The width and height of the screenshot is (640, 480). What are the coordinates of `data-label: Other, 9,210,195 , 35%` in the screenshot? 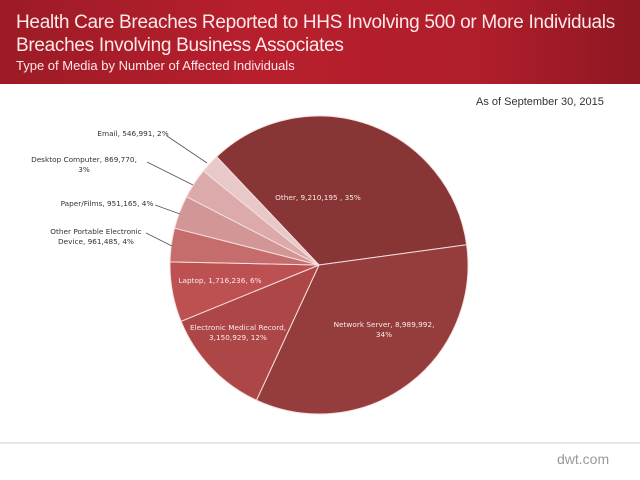 It's located at (318, 197).